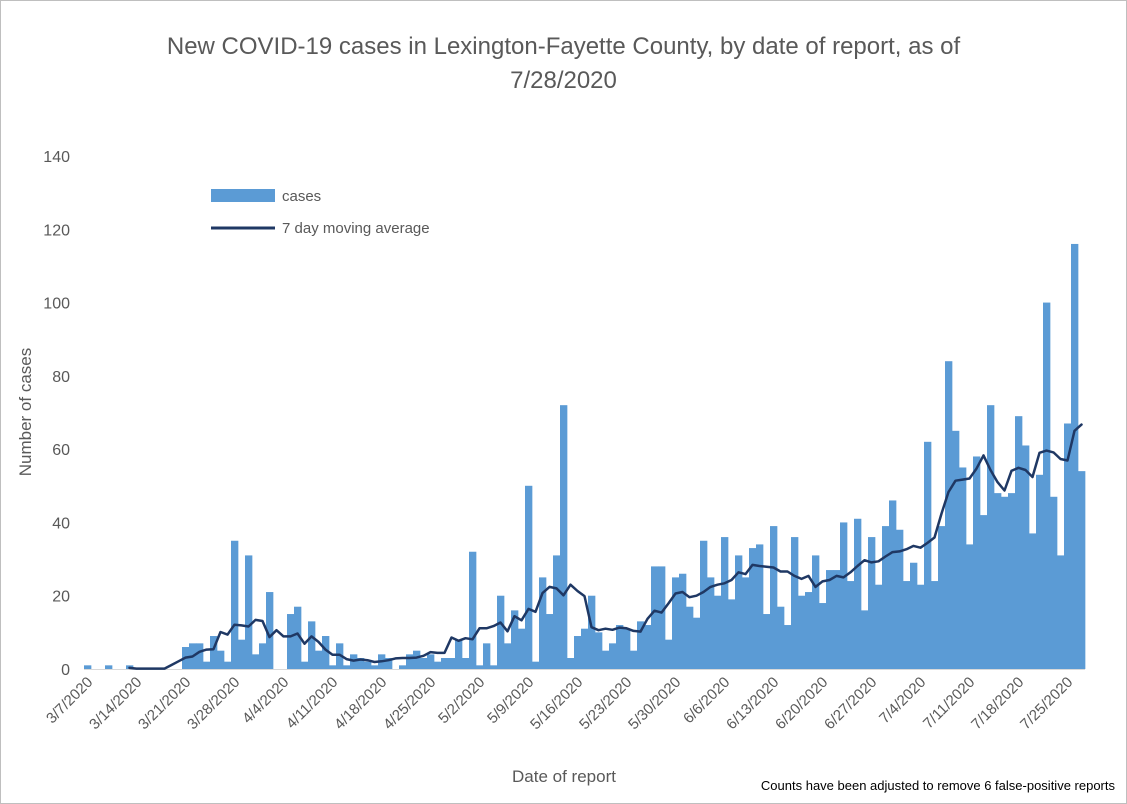 The image size is (1127, 804). I want to click on x-tick-label: 5/30/2020, so click(654, 703).